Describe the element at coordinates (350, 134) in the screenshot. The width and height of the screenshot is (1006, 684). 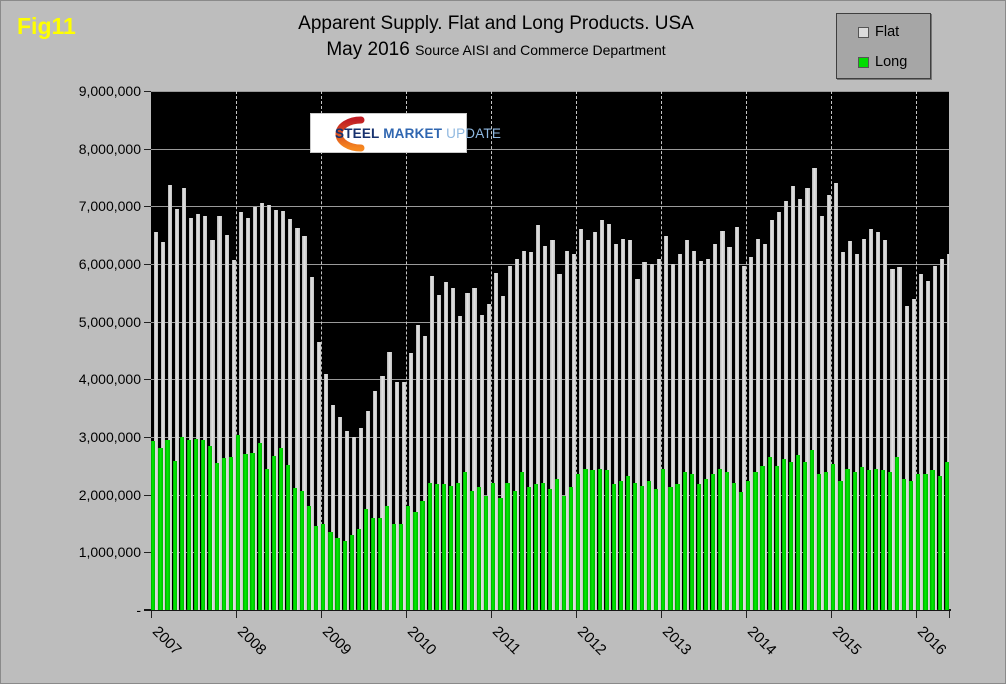
I see `logo-swoosh-icon` at that location.